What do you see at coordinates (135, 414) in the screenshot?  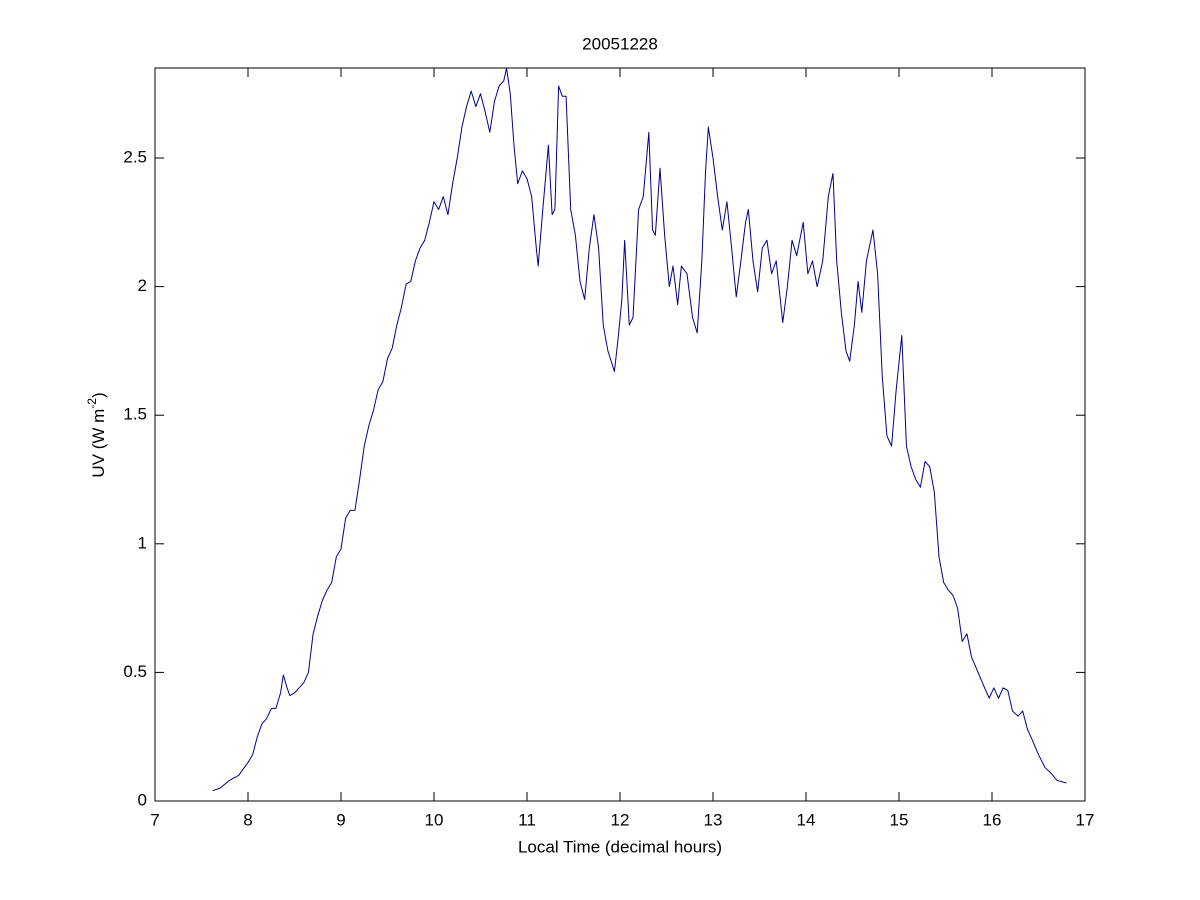 I see `y-tick-label: 1.5` at bounding box center [135, 414].